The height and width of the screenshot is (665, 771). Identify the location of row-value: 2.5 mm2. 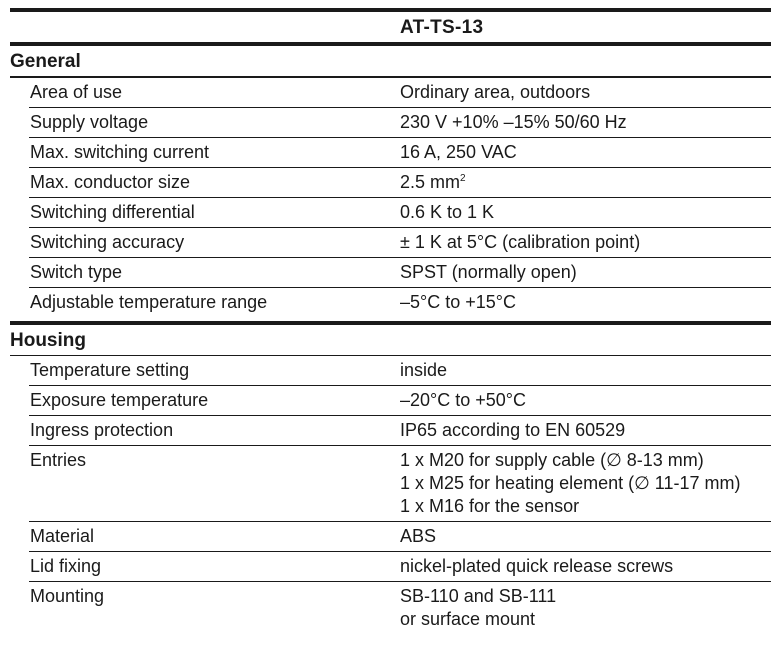
(585, 182).